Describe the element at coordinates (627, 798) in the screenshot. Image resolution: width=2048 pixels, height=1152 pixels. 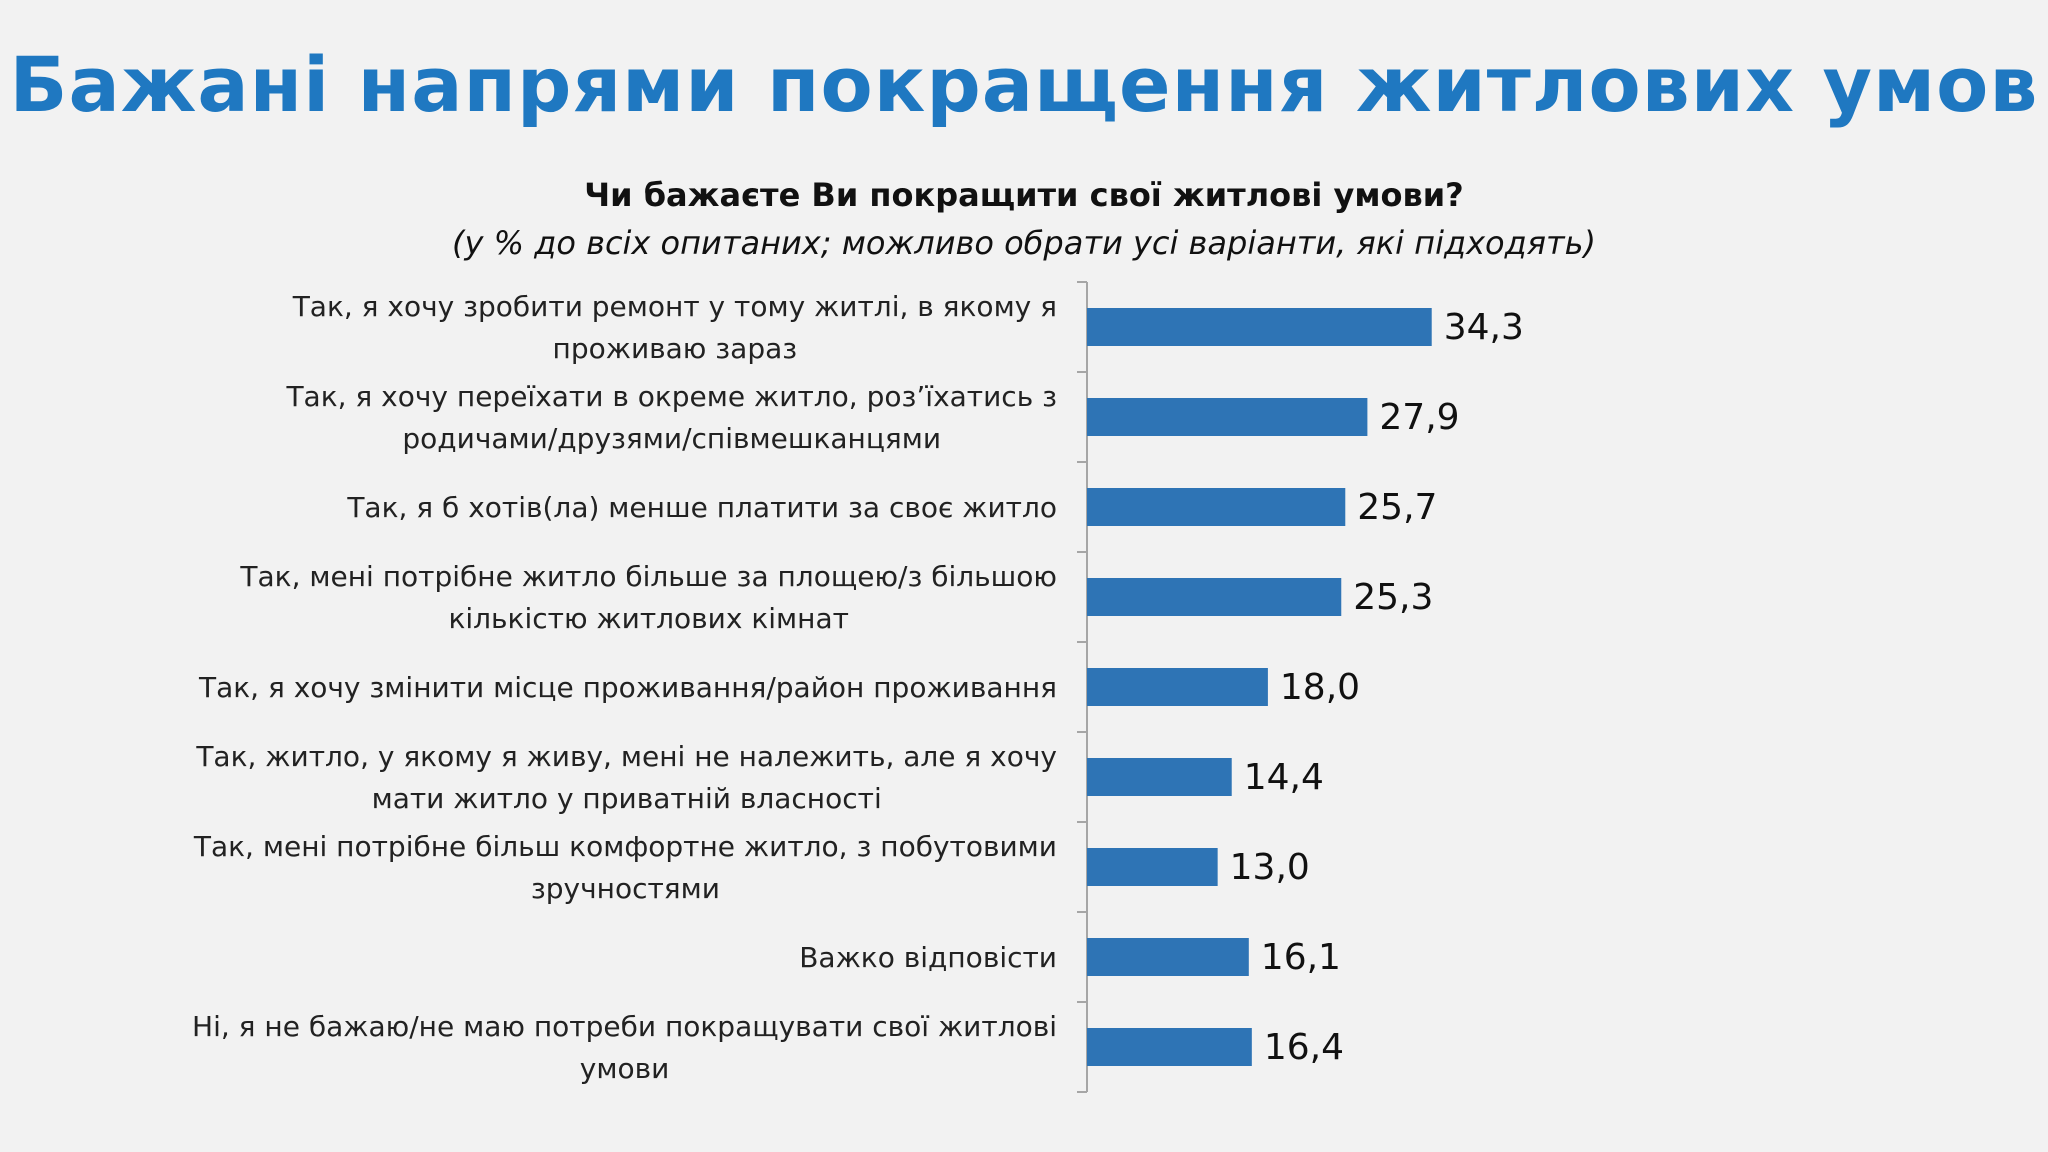
I see `category-label: мати житло у приватній власності` at that location.